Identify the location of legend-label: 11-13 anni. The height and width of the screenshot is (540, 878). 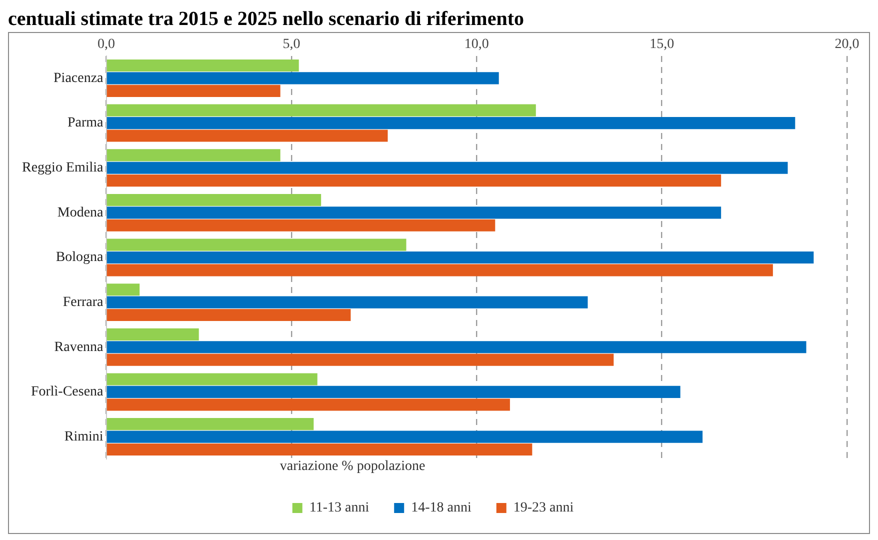
(339, 508).